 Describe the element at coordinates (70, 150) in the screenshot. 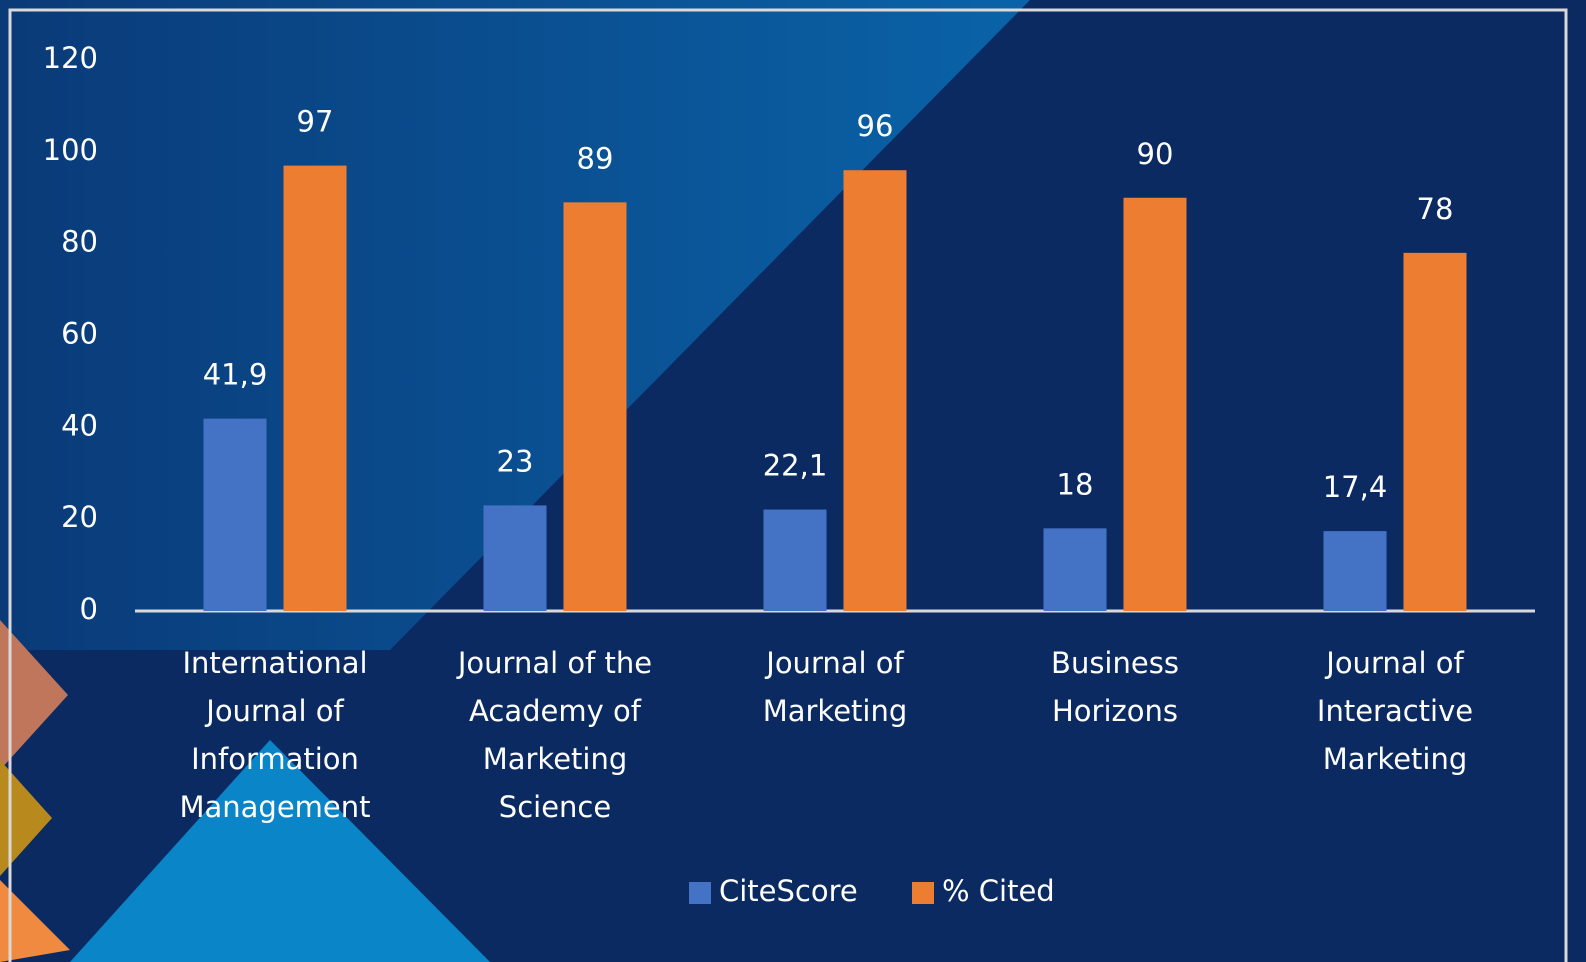

I see `y-tick-label: 100` at that location.